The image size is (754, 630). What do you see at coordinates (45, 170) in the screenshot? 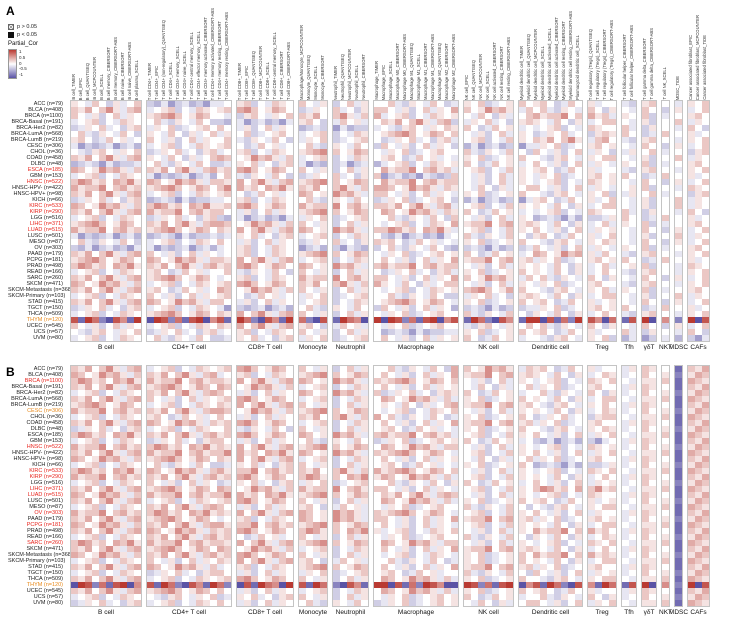
I see `row-label: ESCA (n=185)` at bounding box center [45, 170].